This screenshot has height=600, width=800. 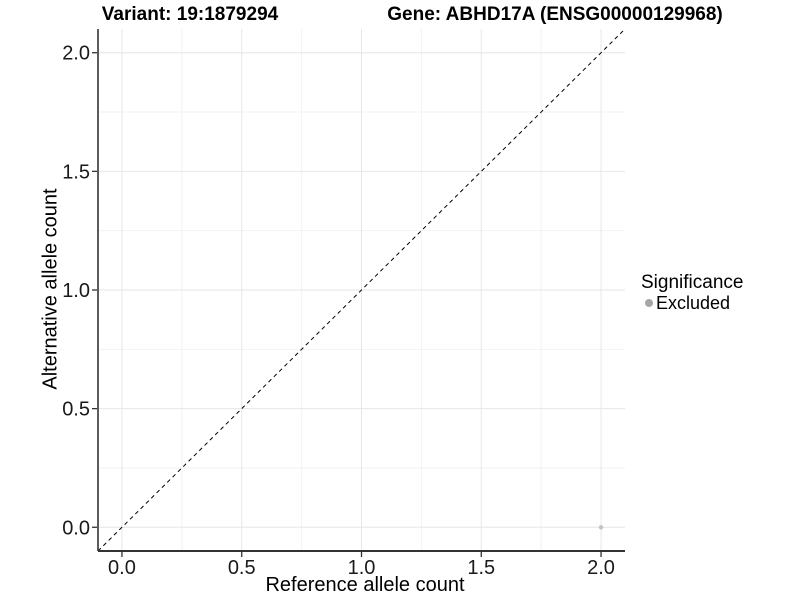 I want to click on data-point, so click(x=601, y=527).